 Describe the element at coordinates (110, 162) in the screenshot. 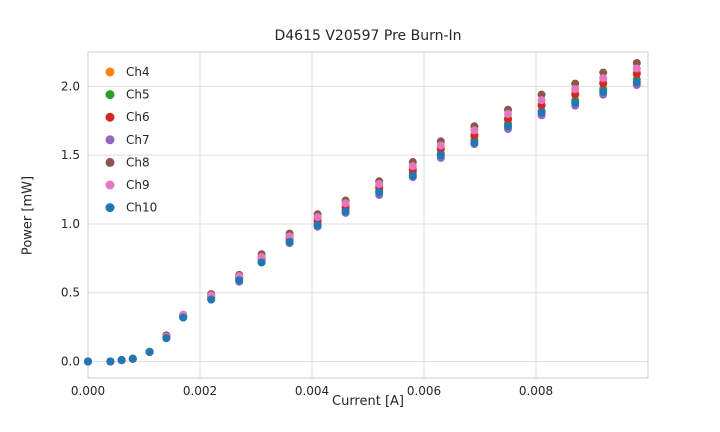

I see `legend-marker-ch8` at that location.